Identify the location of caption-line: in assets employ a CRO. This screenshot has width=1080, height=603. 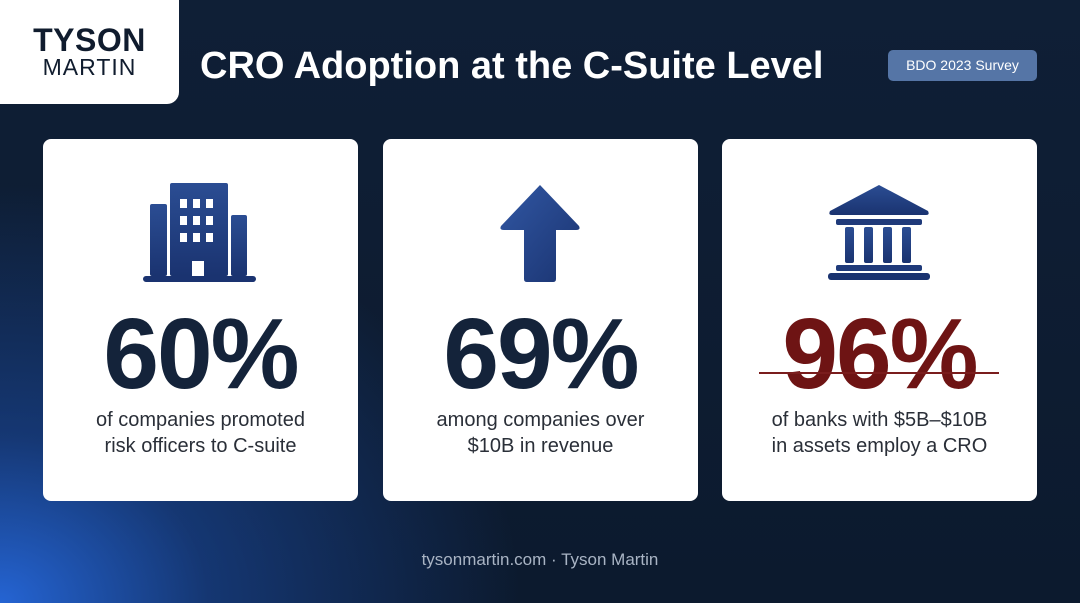
(879, 446).